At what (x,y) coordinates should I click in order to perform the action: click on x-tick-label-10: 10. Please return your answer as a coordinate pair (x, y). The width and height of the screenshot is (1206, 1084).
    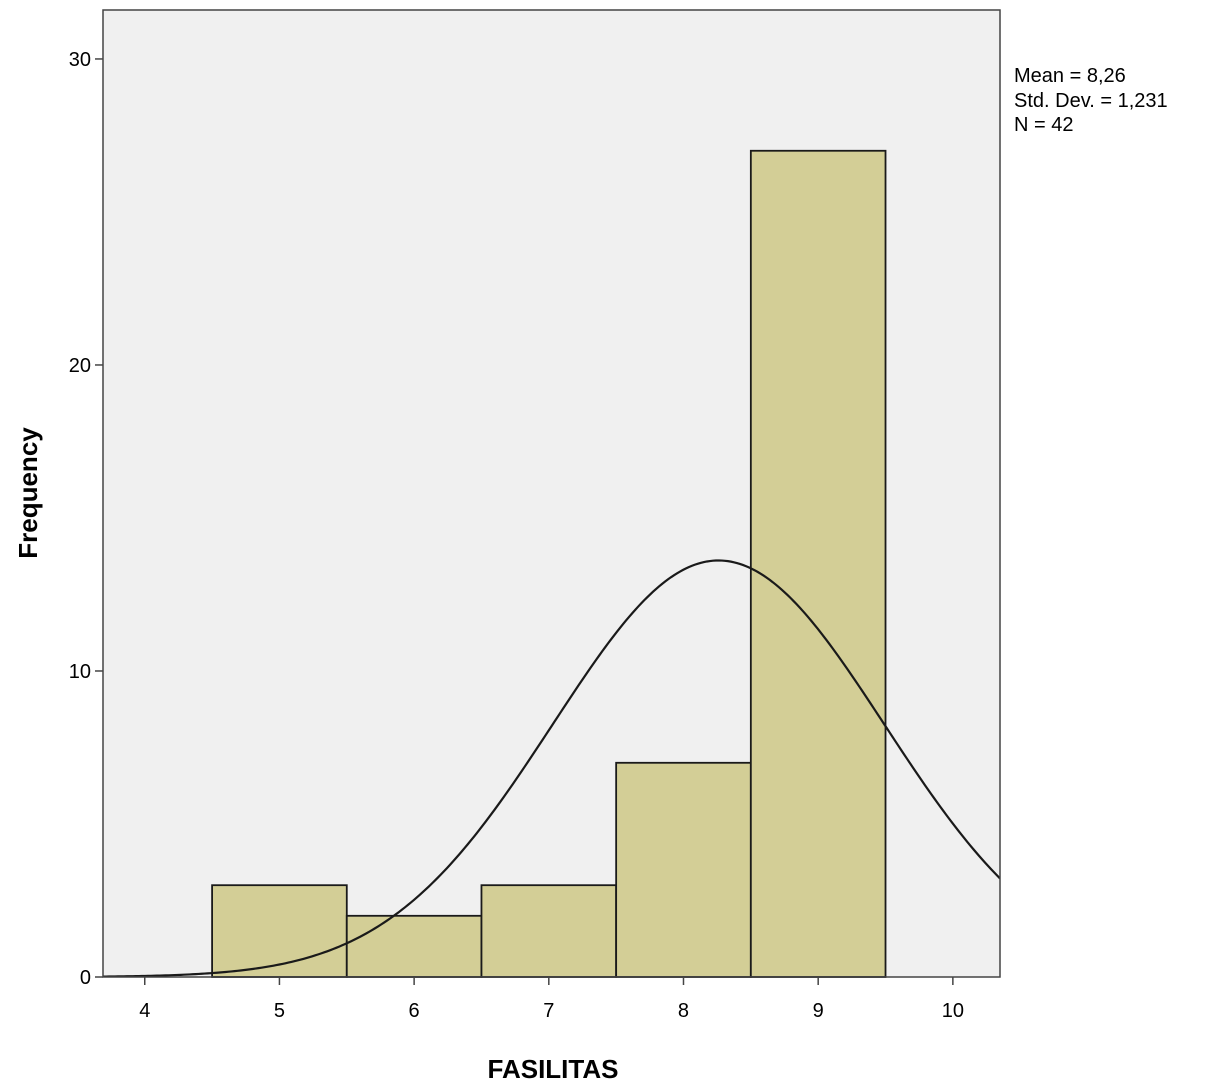
    Looking at the image, I should click on (953, 1011).